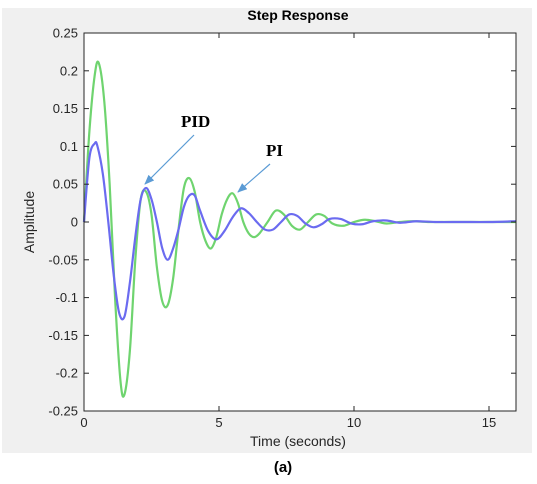  I want to click on y-tick-label: -0.2, so click(67, 373).